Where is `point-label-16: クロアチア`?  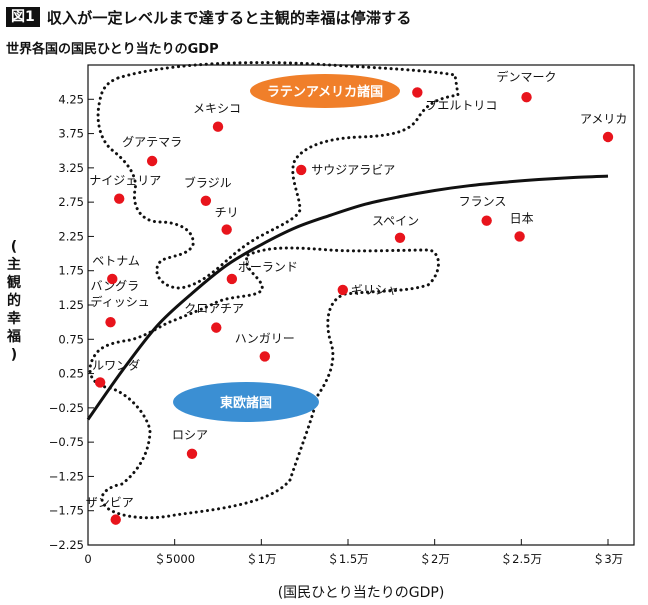 point-label-16: クロアチア is located at coordinates (214, 309).